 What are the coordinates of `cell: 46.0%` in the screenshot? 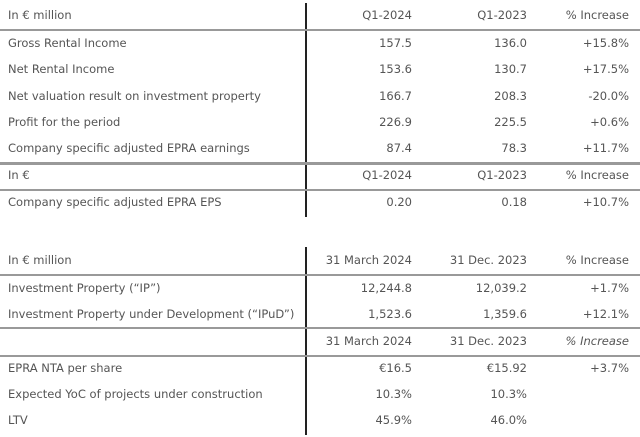 It's located at (508, 420).